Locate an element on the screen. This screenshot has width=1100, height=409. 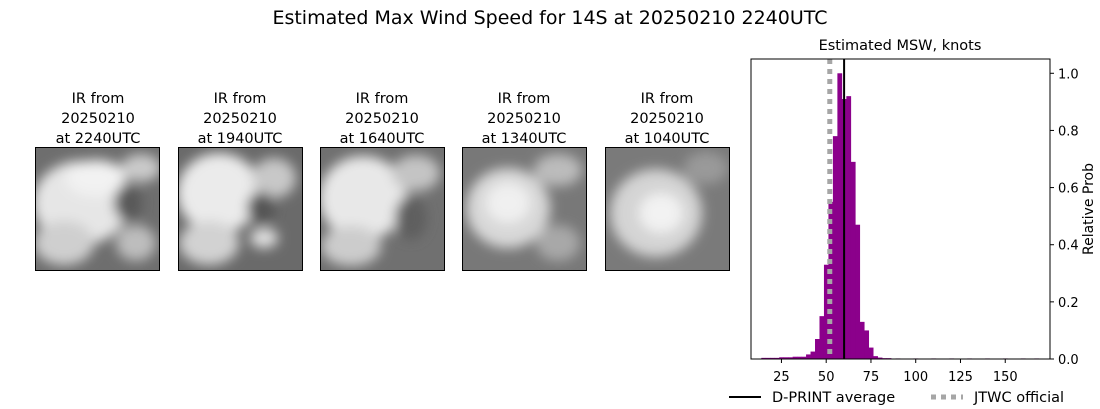
chart-title: Estimated MSW, knots is located at coordinates (900, 46).